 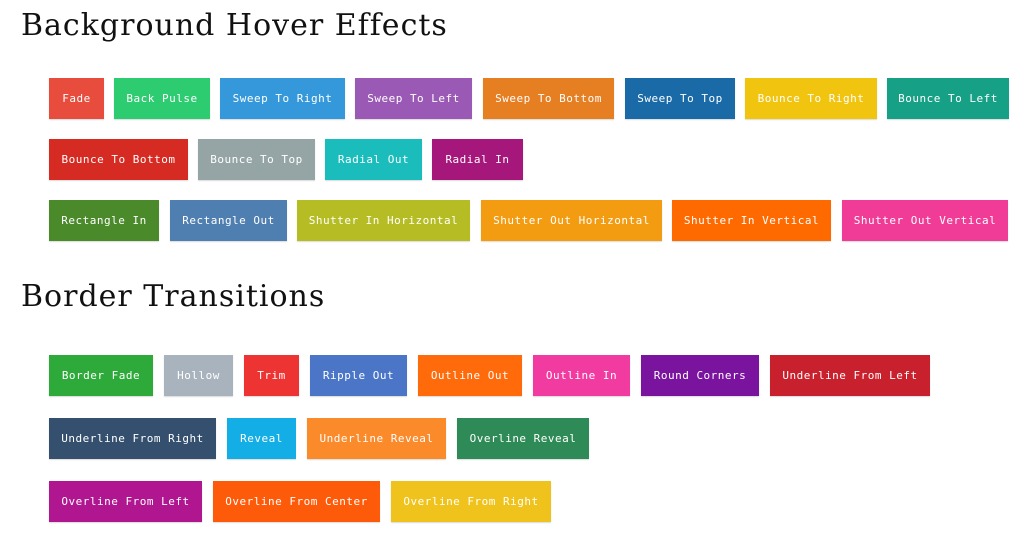 What do you see at coordinates (282, 98) in the screenshot?
I see `sweep-to-right-button: Sweep To Right` at bounding box center [282, 98].